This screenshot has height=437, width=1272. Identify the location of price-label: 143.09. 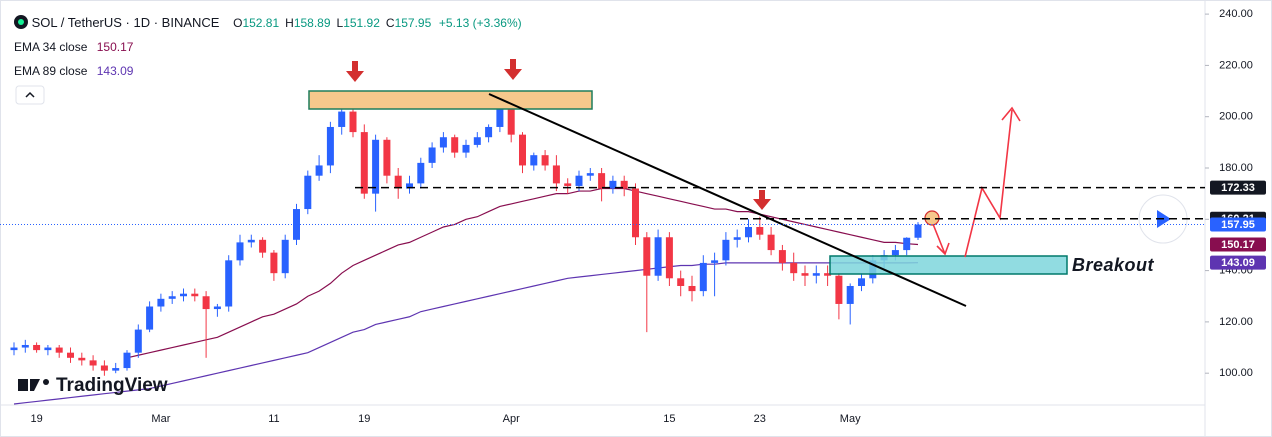
(1238, 263).